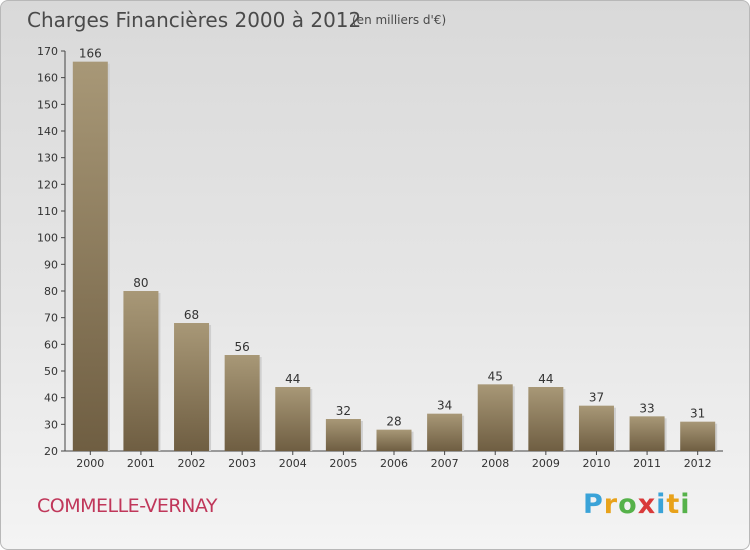 This screenshot has width=750, height=550. Describe the element at coordinates (673, 504) in the screenshot. I see `logo-letter: t` at that location.